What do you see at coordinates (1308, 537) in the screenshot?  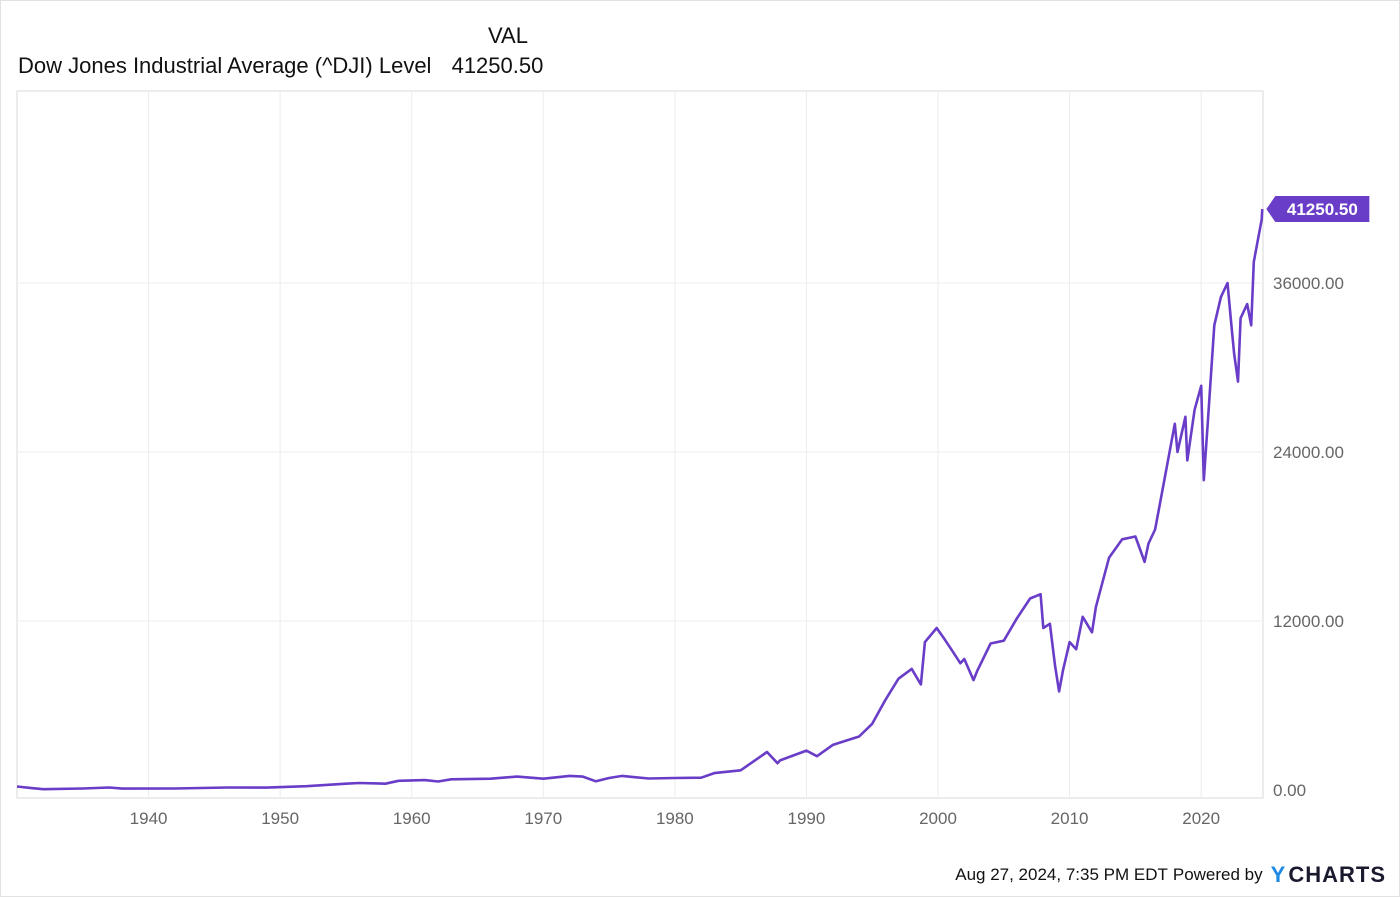 I see `y-axis-ticks: 0.00 12000.00 24000.00 36000.00` at bounding box center [1308, 537].